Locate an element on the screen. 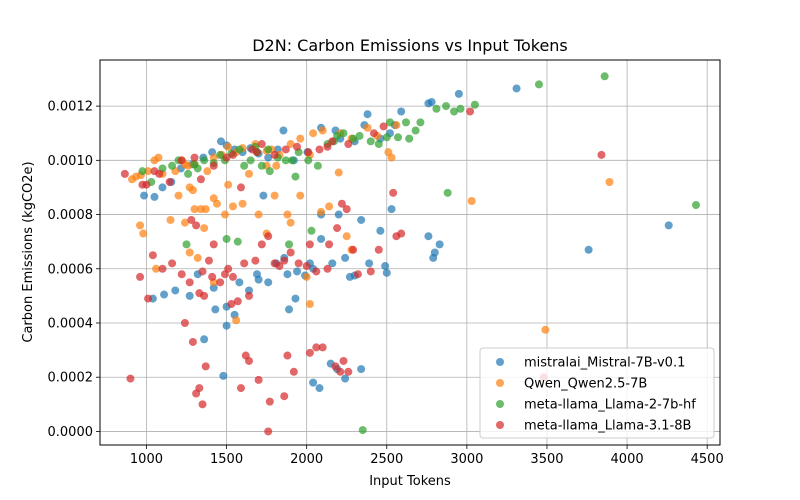 The image size is (800, 500). x-axis-label: Input Tokens is located at coordinates (410, 481).